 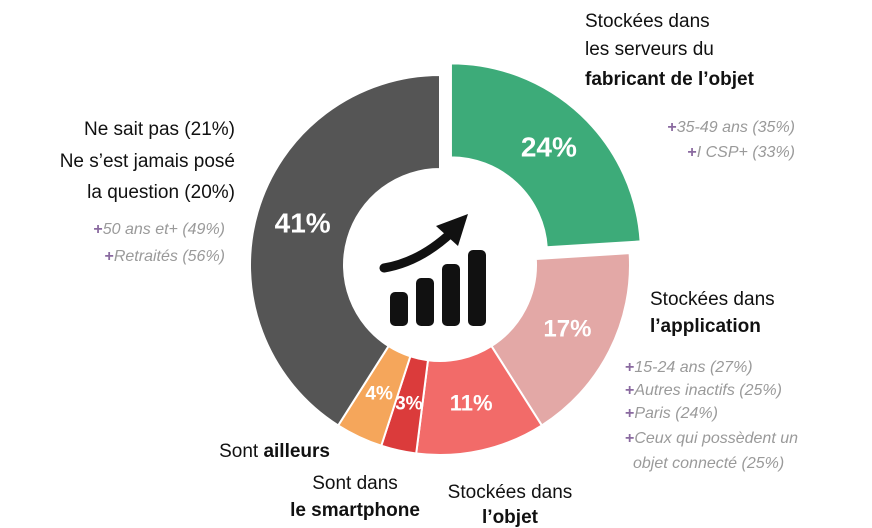 I want to click on slice-label: Ne s’est jamais posé, so click(x=147, y=161).